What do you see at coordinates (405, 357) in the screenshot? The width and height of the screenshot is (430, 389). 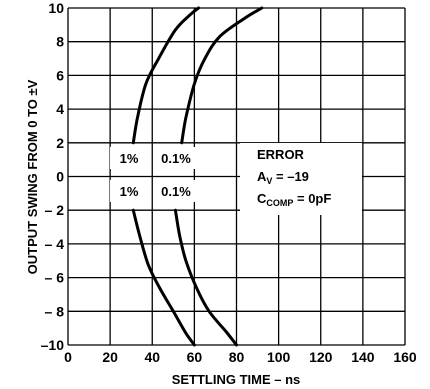 I see `x-tick-label: 160` at bounding box center [405, 357].